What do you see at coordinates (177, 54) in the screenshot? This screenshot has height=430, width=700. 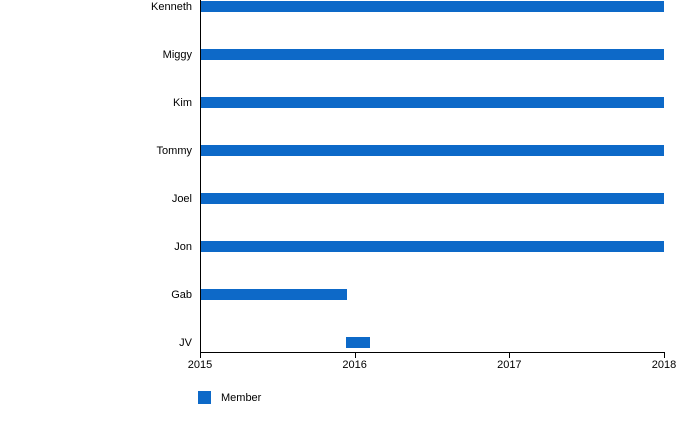 I see `row-label-miggy: Miggy` at bounding box center [177, 54].